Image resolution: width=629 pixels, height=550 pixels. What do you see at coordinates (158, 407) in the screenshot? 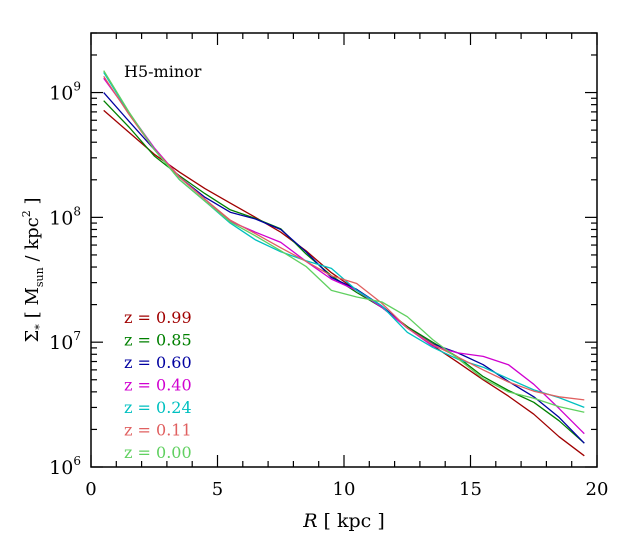
I see `legend-entry: z = 0.24` at bounding box center [158, 407].